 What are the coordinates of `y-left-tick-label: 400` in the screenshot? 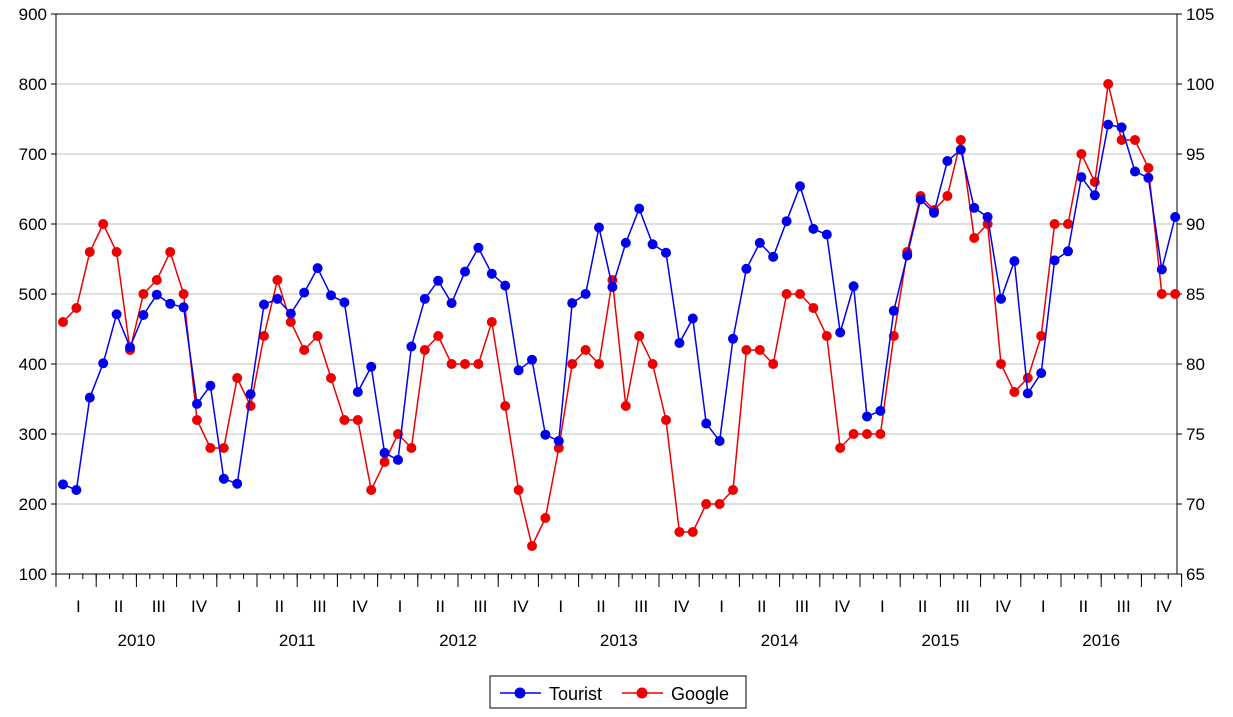 It's located at (33, 364).